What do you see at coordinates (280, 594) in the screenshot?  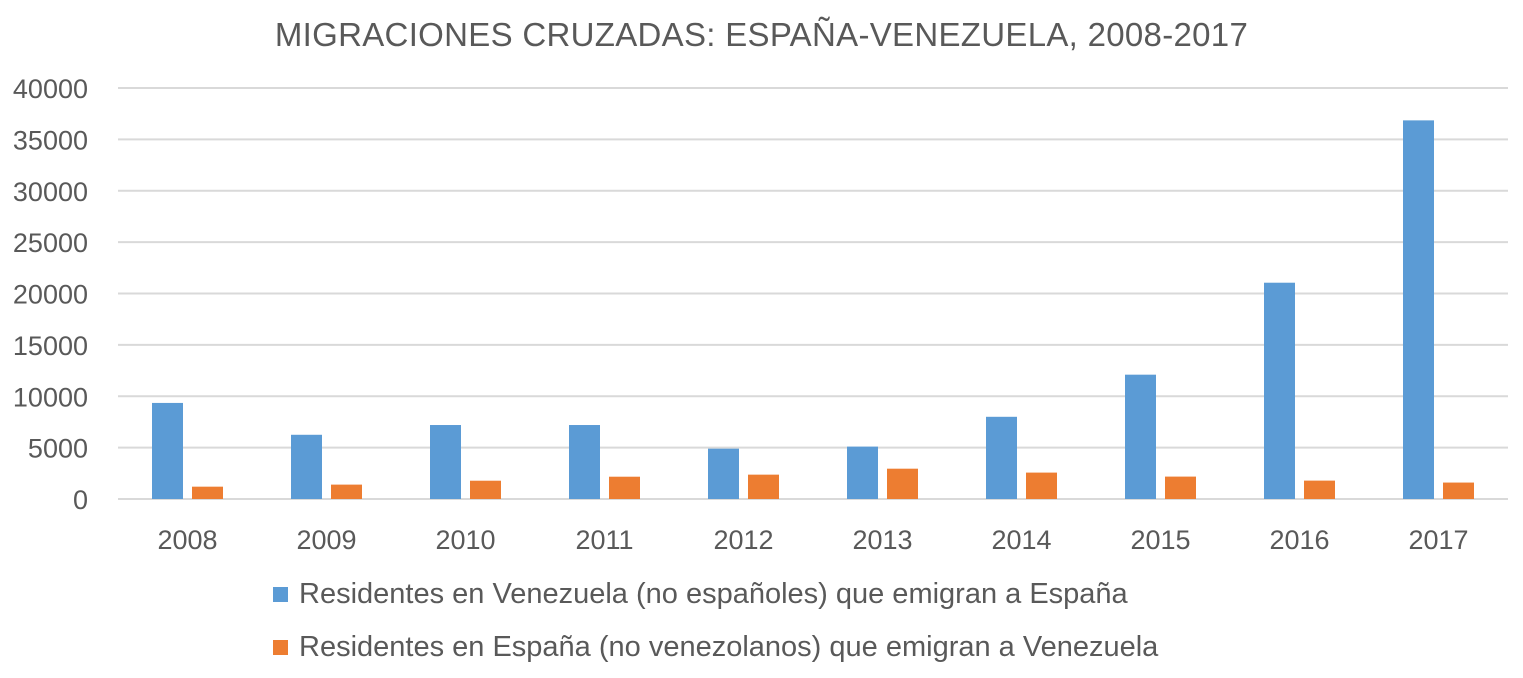 I see `legend-swatch-blue` at bounding box center [280, 594].